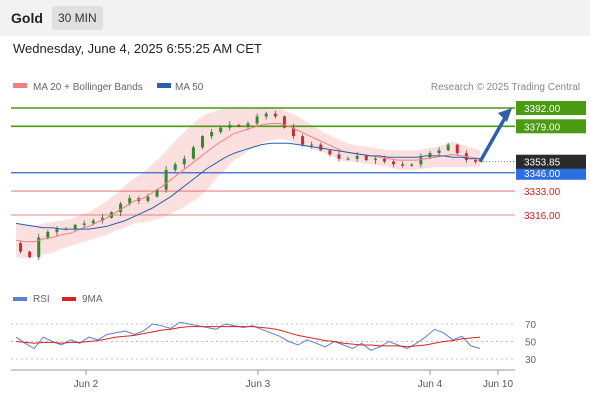 The width and height of the screenshot is (590, 400). I want to click on header-bar: Gold 30 MIN, so click(295, 18).